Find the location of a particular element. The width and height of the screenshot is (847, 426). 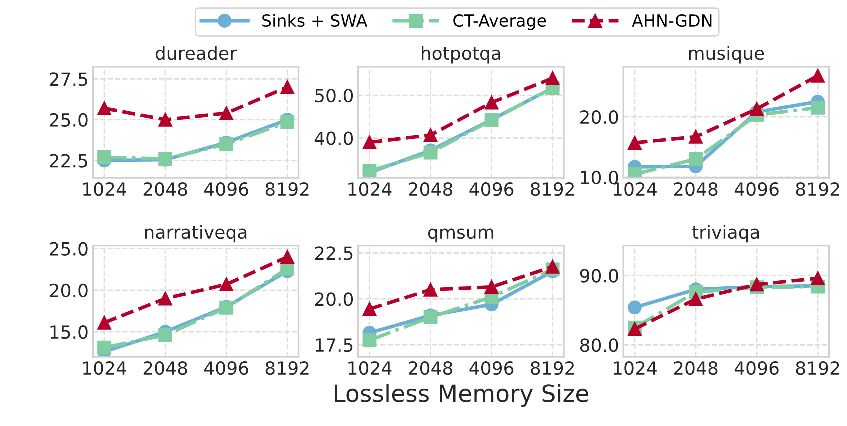

chart-title: musique is located at coordinates (726, 55).